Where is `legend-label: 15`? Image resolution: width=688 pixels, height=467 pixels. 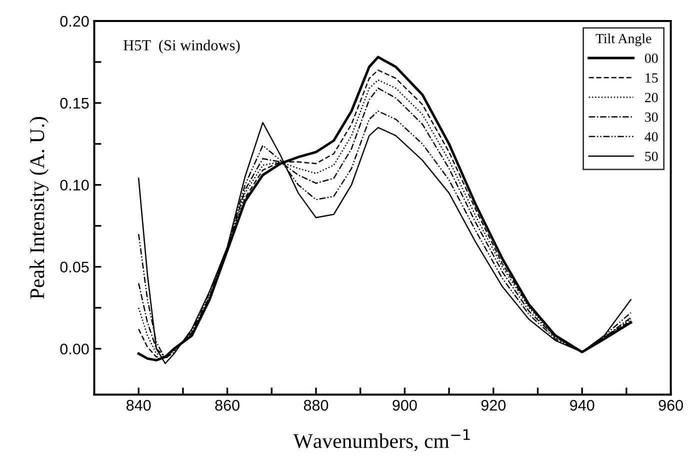
legend-label: 15 is located at coordinates (652, 78).